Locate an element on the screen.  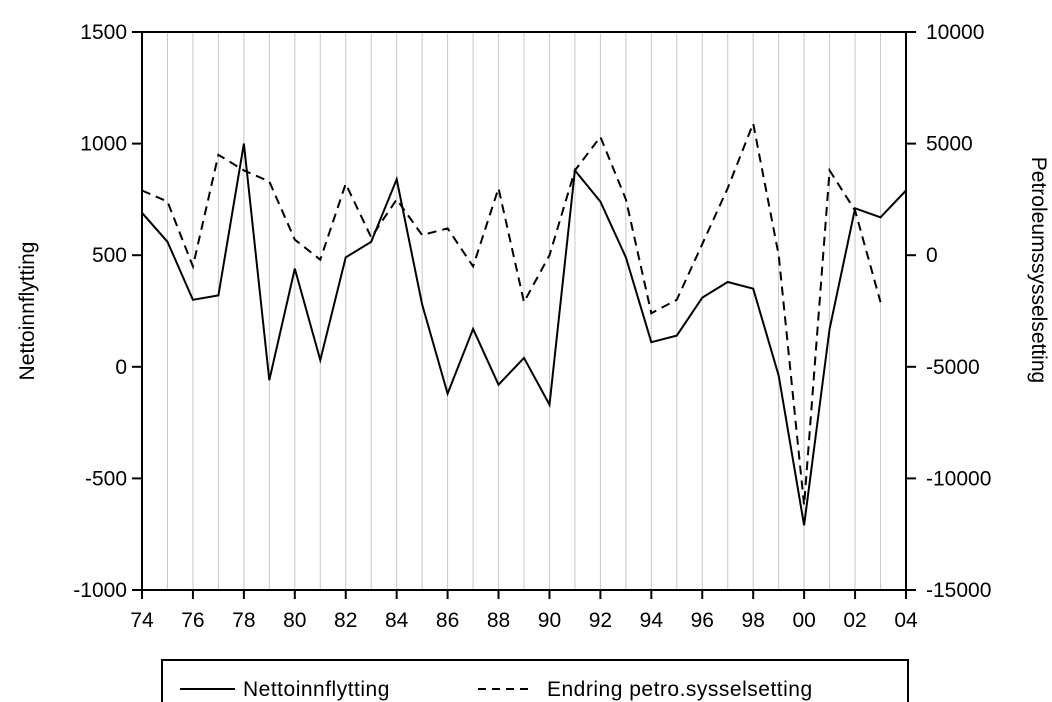
x-tick-label-92: 92 is located at coordinates (600, 620).